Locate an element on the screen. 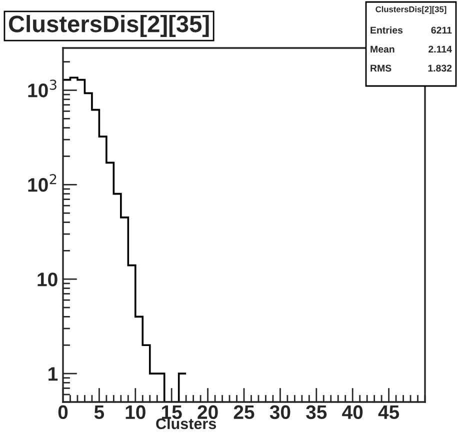 The width and height of the screenshot is (458, 435). text: Mean 2.114 is located at coordinates (411, 49).